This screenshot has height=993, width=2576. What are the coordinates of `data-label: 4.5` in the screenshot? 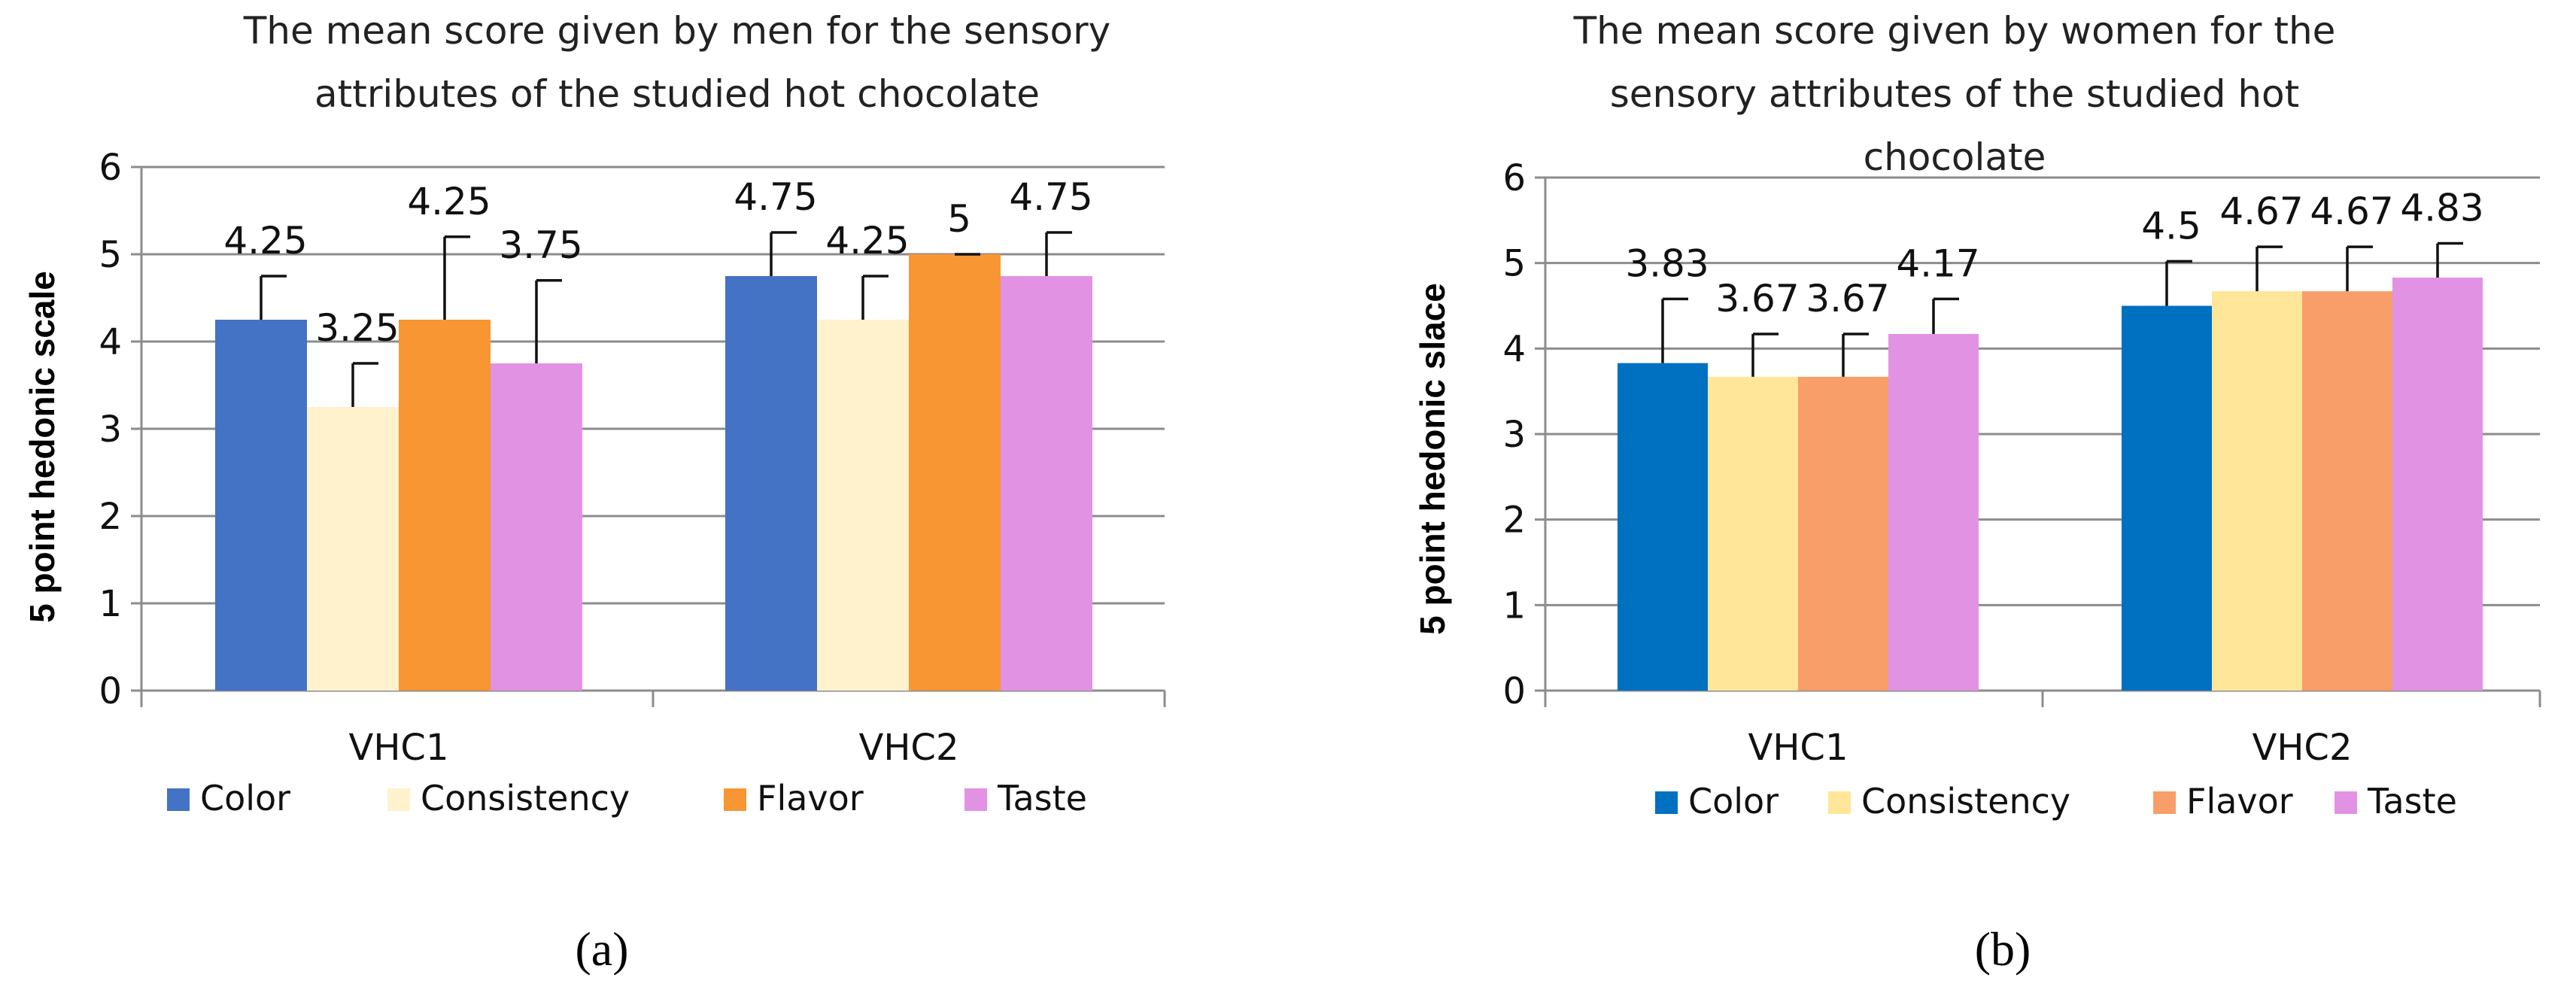 It's located at (2171, 225).